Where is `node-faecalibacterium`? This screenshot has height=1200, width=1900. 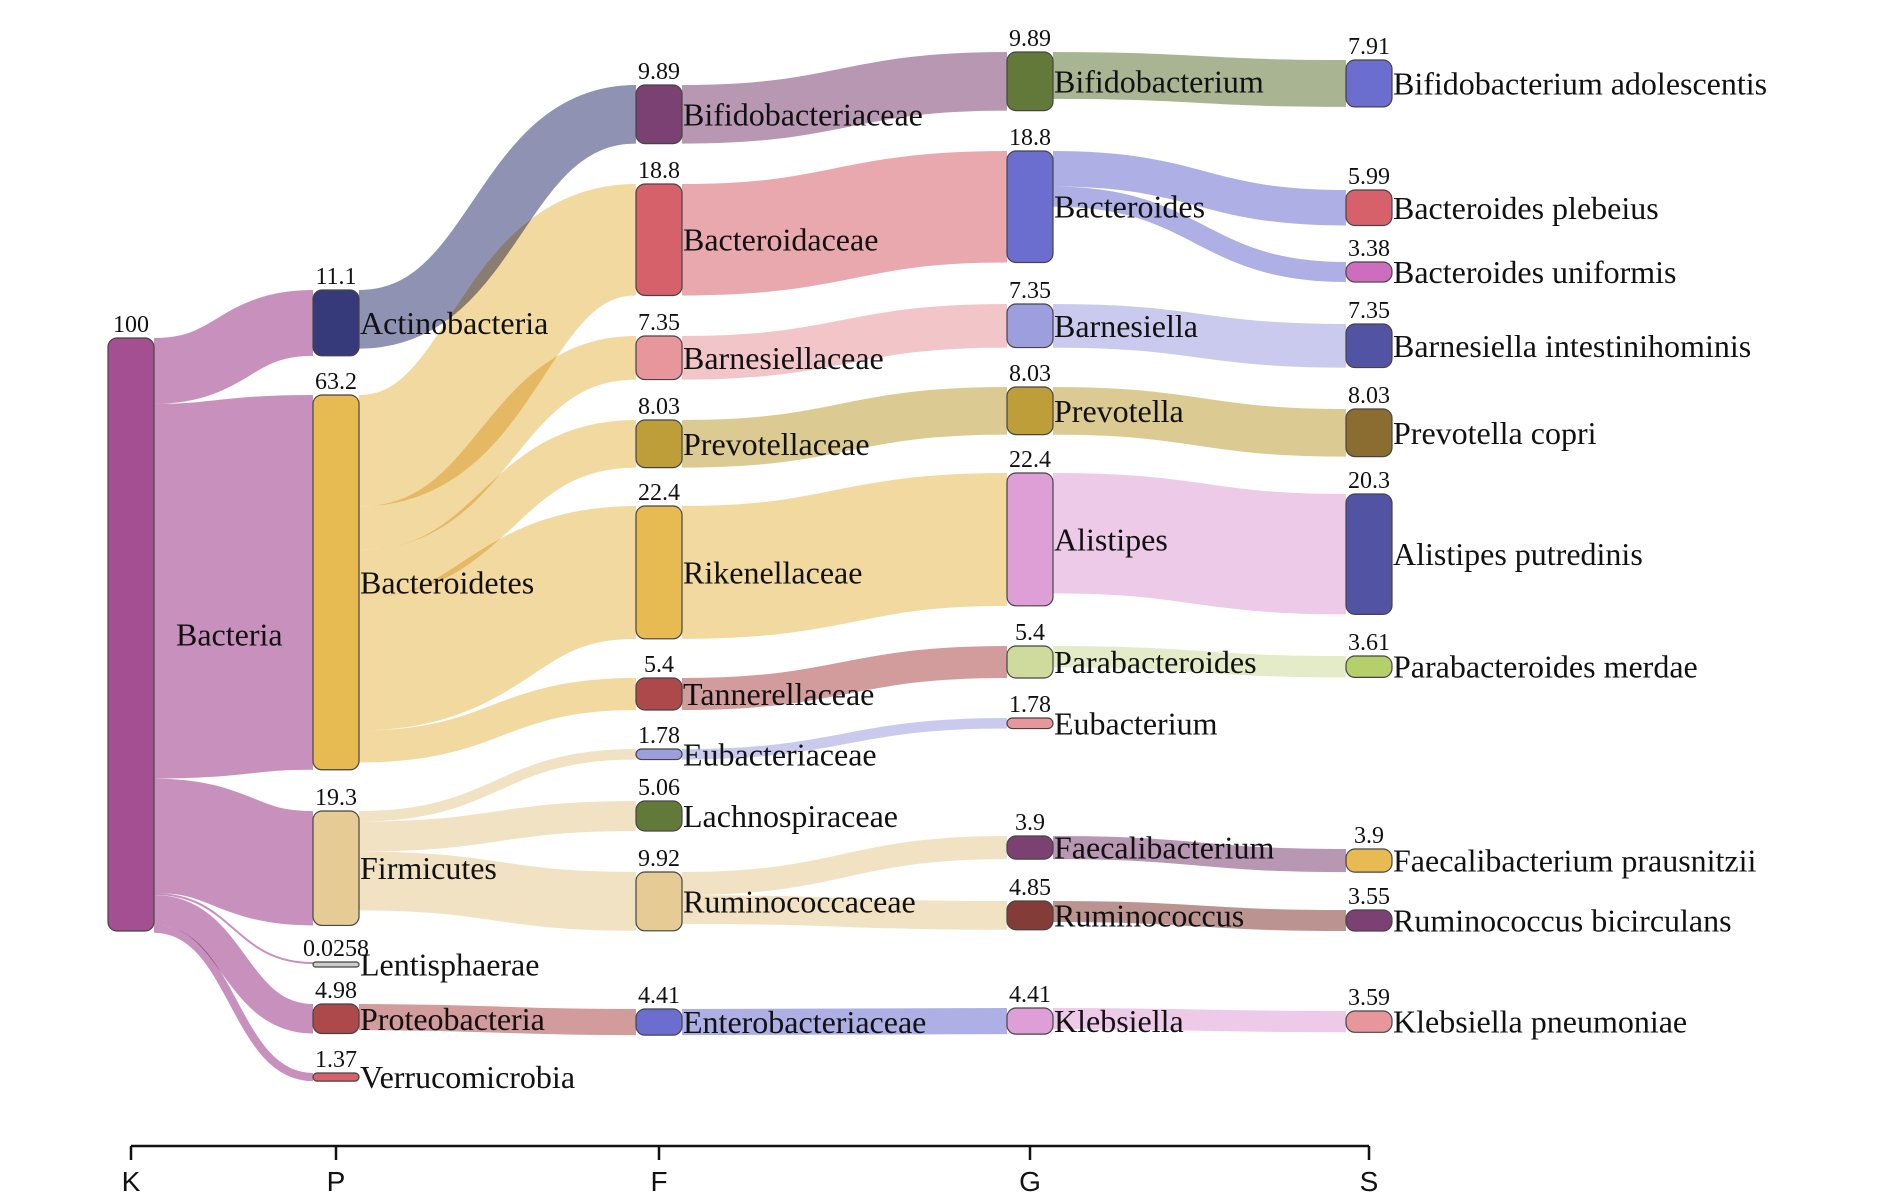
node-faecalibacterium is located at coordinates (1030, 847).